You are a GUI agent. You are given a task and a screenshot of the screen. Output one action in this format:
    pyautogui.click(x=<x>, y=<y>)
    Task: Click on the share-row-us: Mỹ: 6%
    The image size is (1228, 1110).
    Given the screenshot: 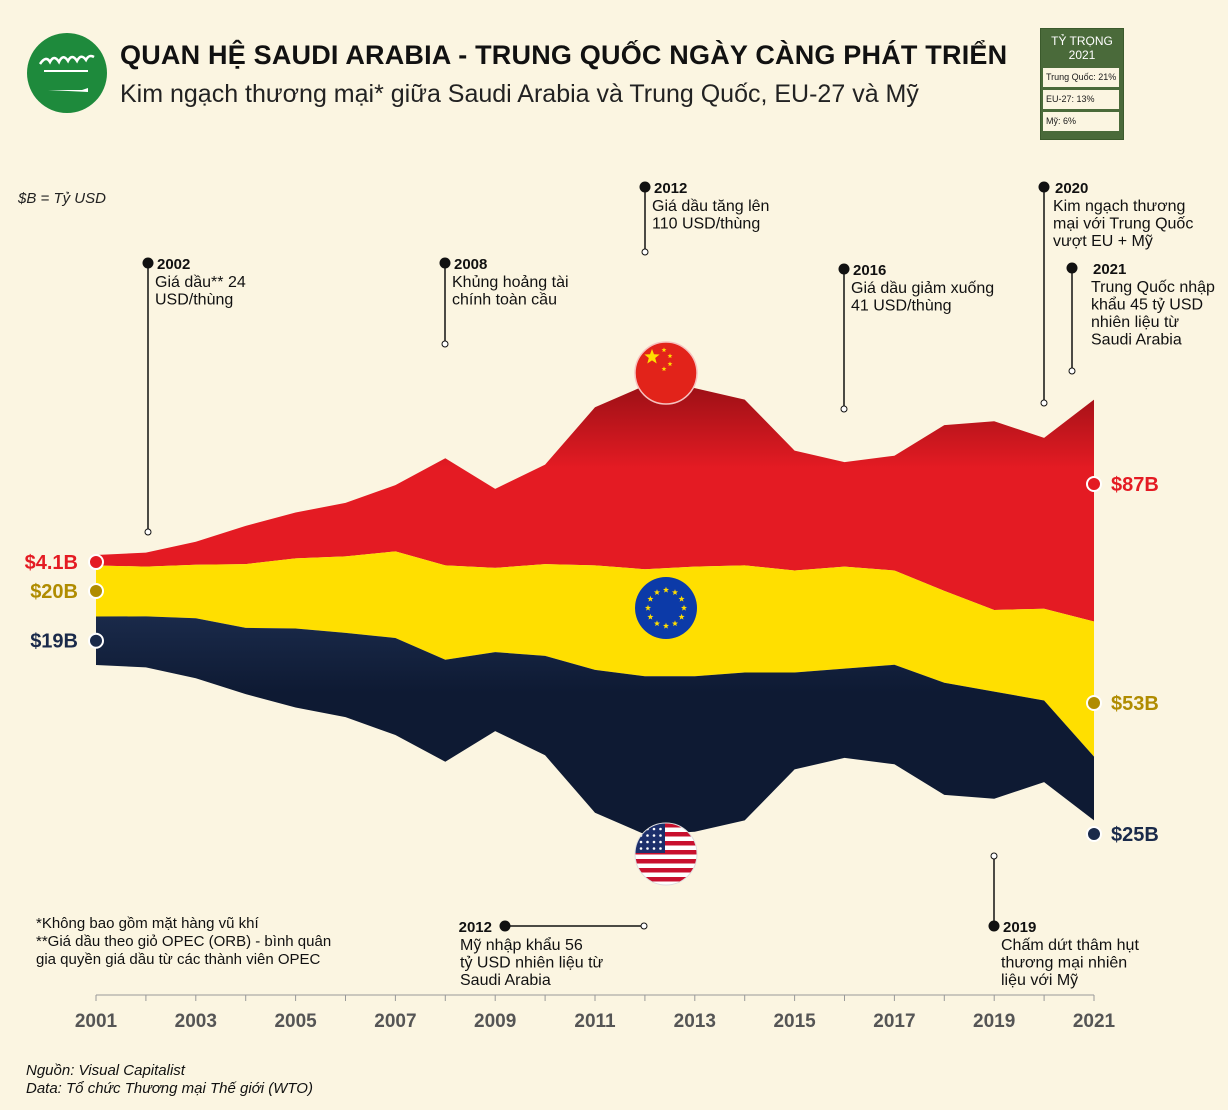 What is the action you would take?
    pyautogui.click(x=1081, y=121)
    